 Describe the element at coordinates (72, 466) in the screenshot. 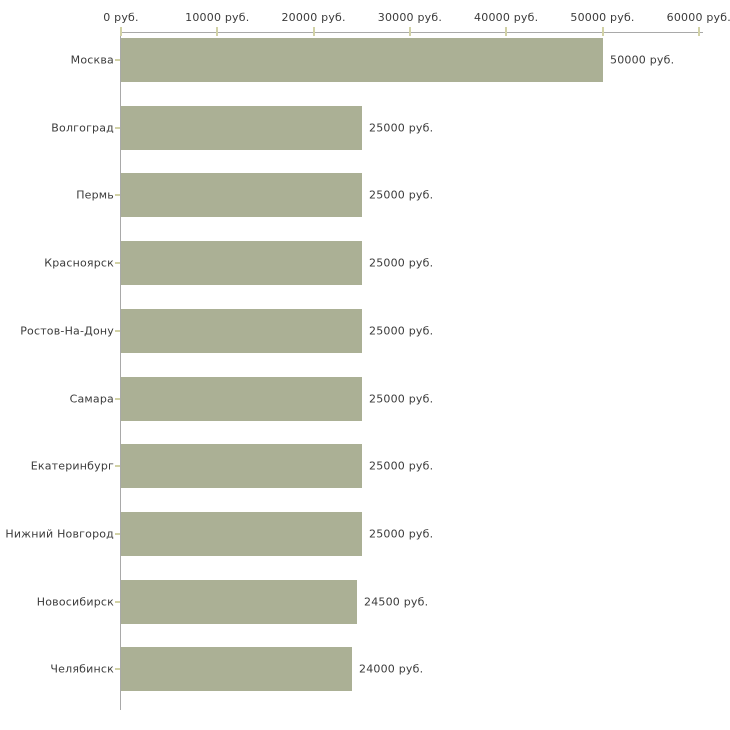

I see `category-label: Екатеринбург` at that location.